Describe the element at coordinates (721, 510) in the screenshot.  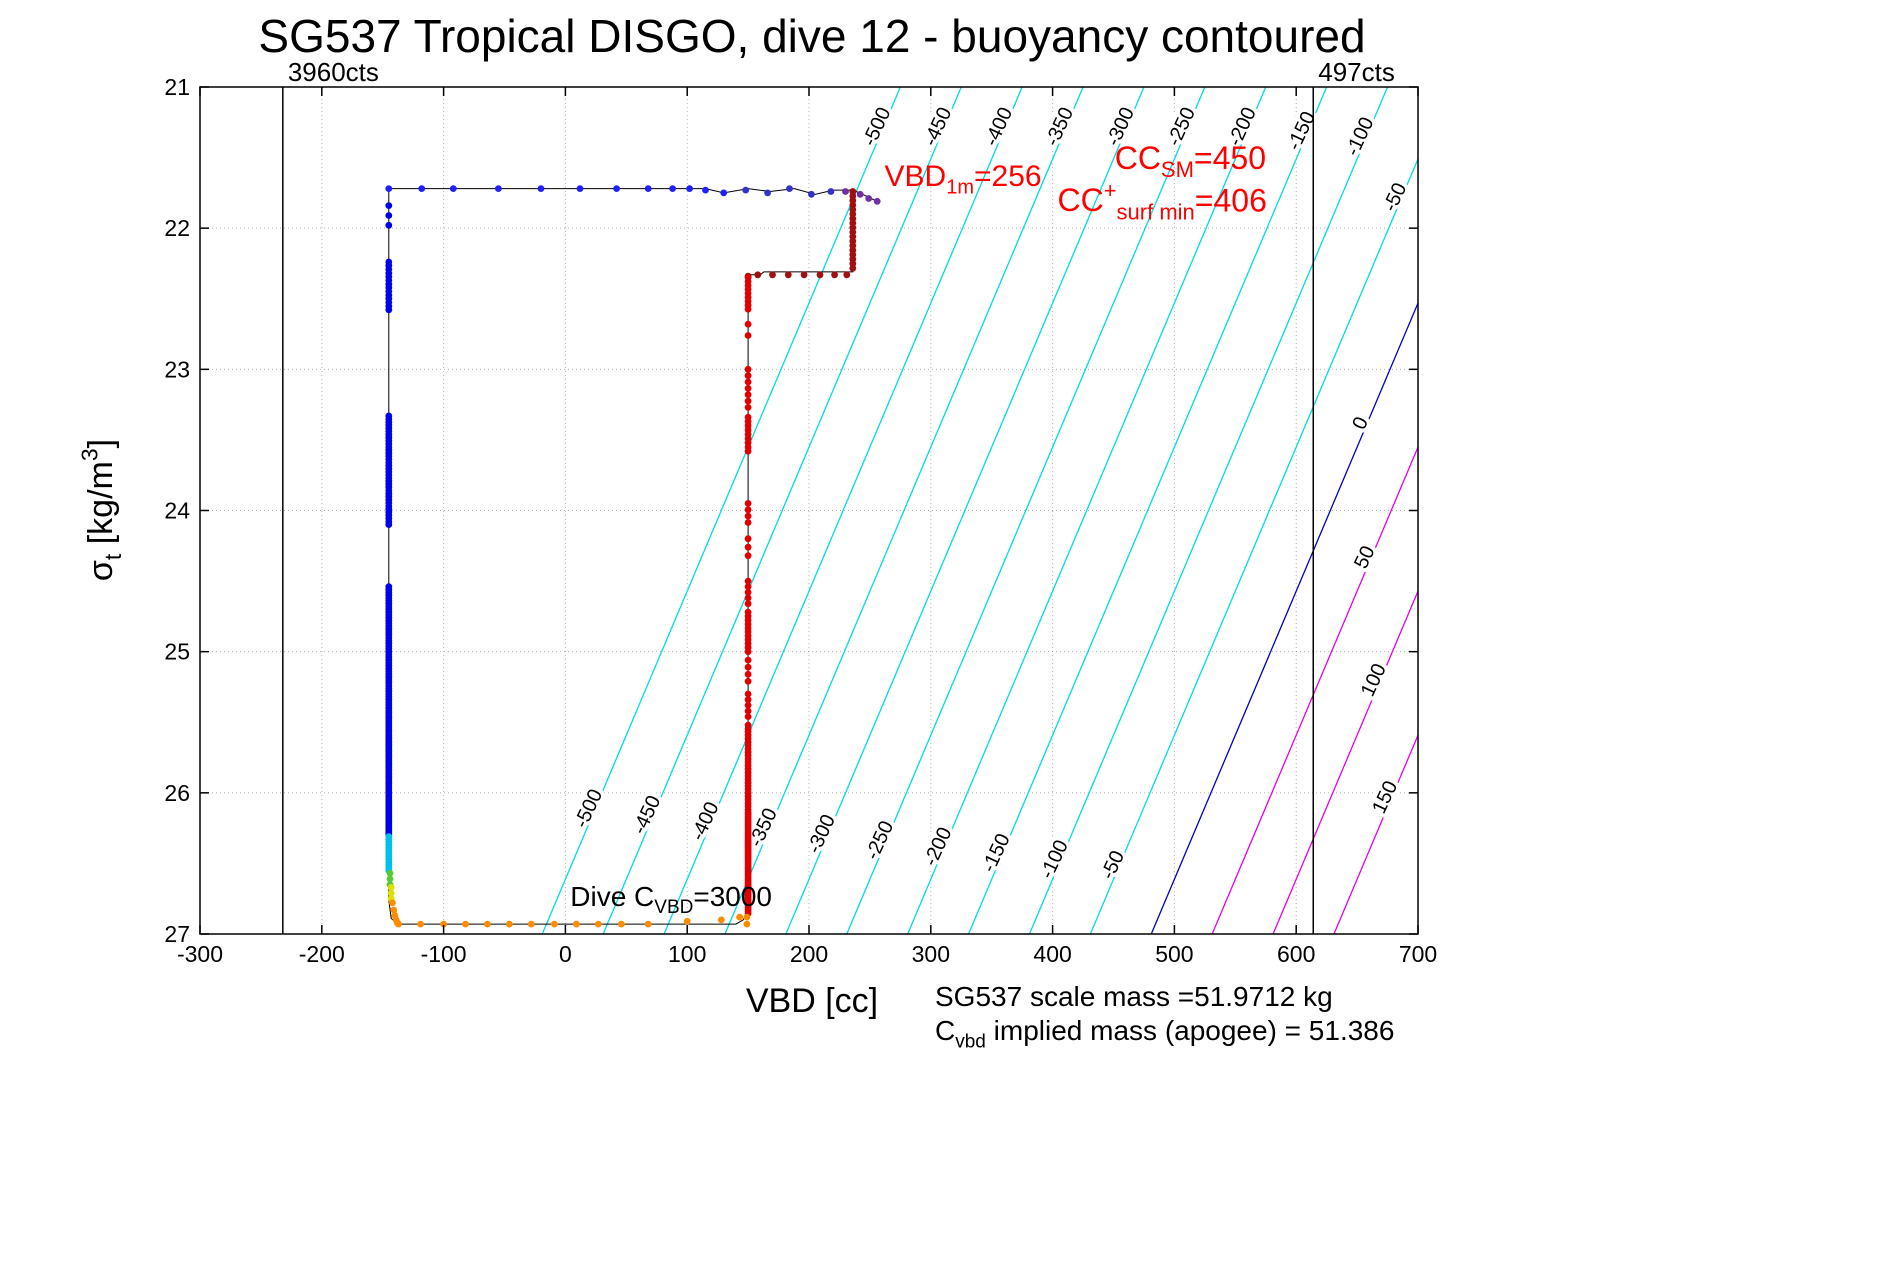
I see `contour-line--500` at that location.